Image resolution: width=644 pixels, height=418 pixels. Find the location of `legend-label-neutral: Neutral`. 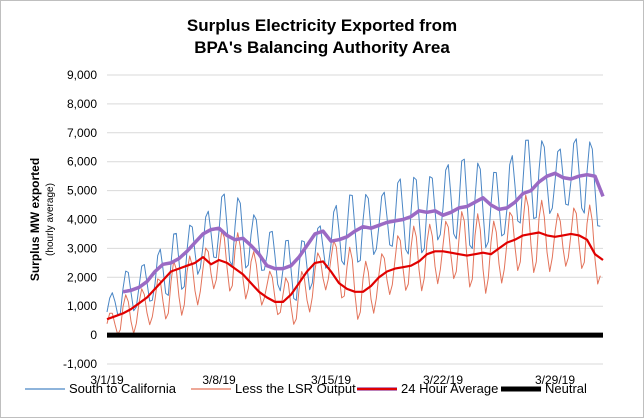

legend-label-neutral: Neutral is located at coordinates (566, 388).